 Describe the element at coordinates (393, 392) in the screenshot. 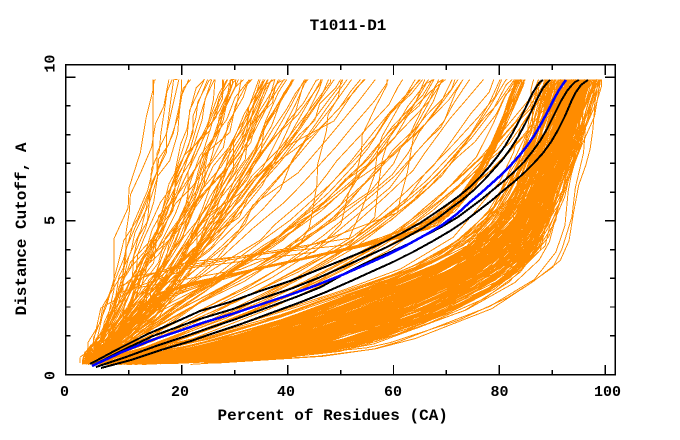

I see `svg-text: 60` at that location.